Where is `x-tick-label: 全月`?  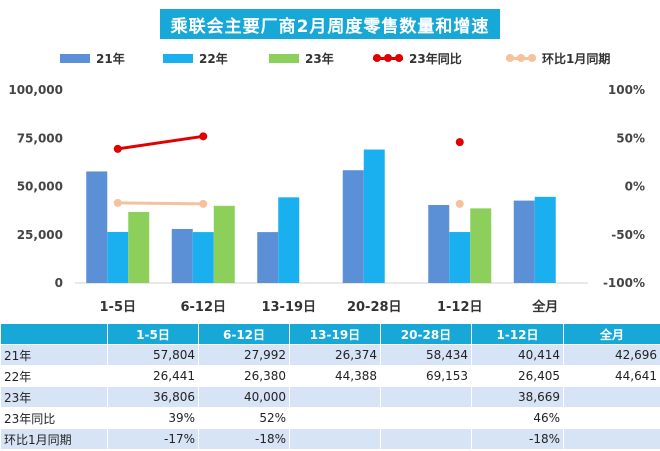
x-tick-label: 全月 is located at coordinates (544, 307).